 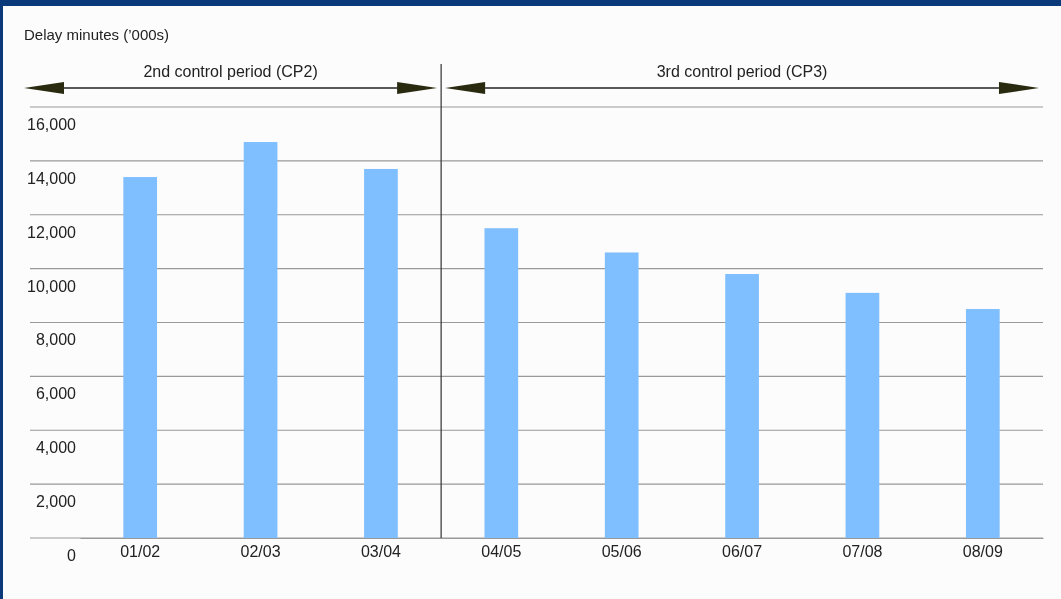 What do you see at coordinates (862, 552) in the screenshot?
I see `x-tick-label: 07/08` at bounding box center [862, 552].